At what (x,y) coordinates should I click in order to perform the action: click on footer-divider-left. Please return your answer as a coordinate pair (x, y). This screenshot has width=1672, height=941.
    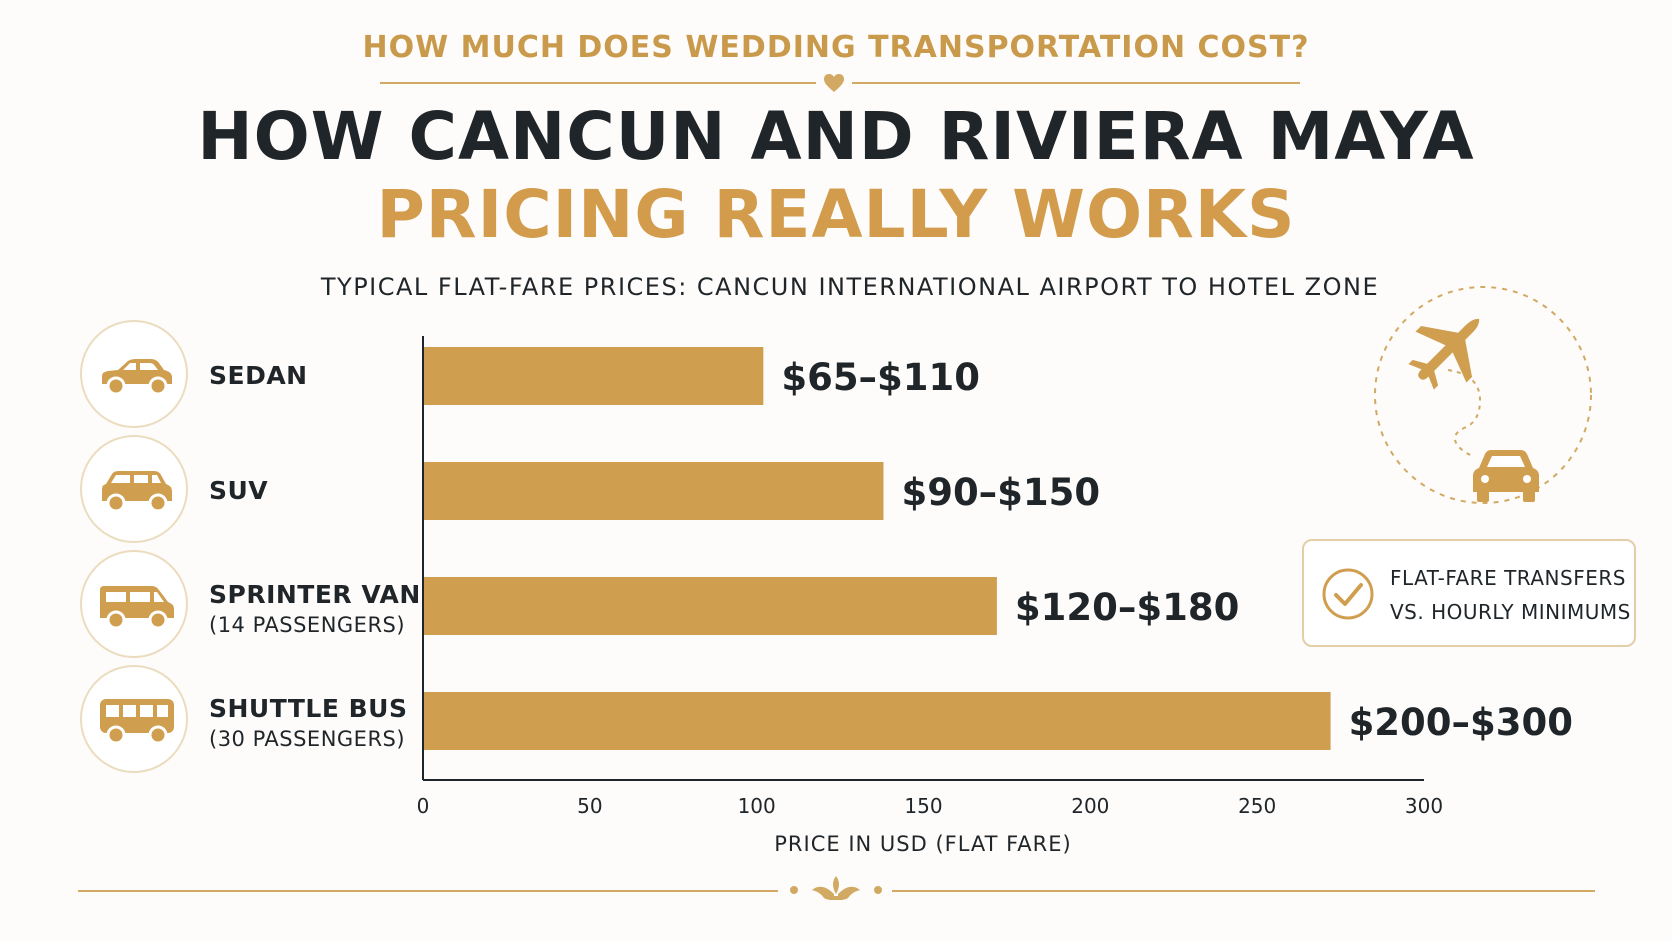
    Looking at the image, I should click on (428, 891).